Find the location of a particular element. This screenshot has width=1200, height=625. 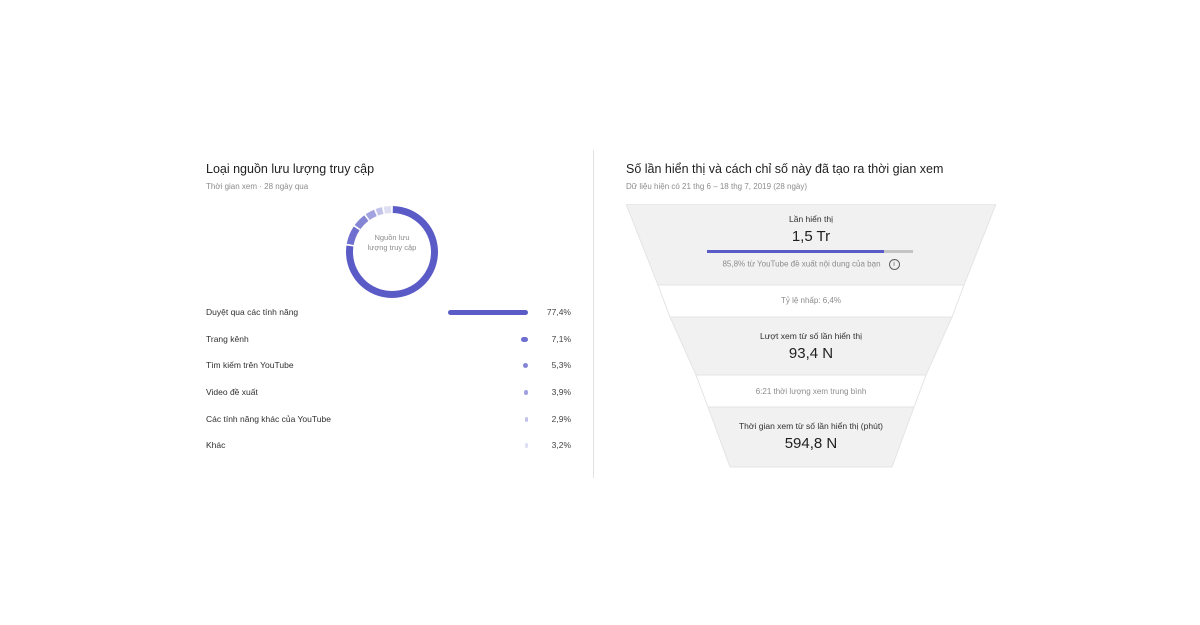

funnel-shape is located at coordinates (811, 336).